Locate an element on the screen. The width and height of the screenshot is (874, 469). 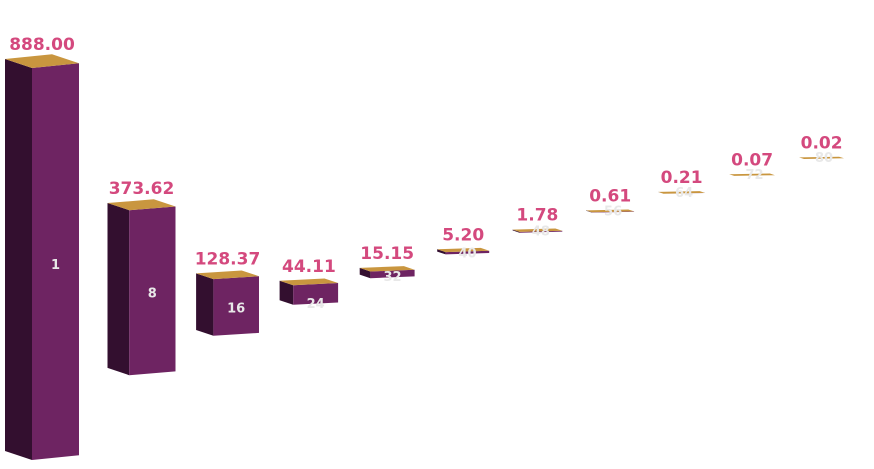
category-label: 8 is located at coordinates (152, 294).